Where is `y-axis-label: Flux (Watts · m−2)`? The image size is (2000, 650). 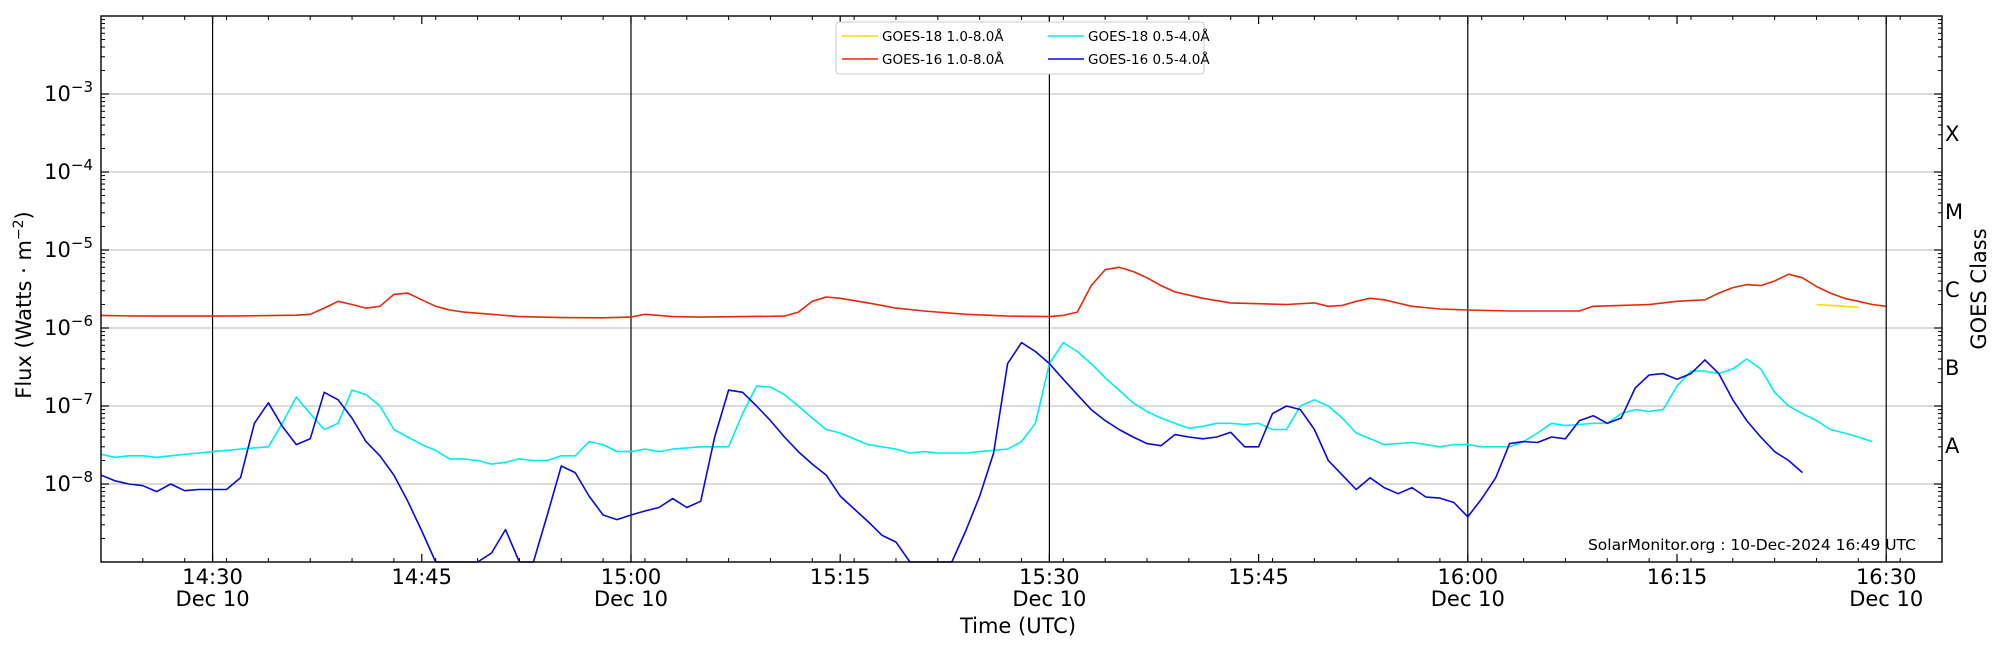
y-axis-label: Flux (Watts · m−2) is located at coordinates (23, 305).